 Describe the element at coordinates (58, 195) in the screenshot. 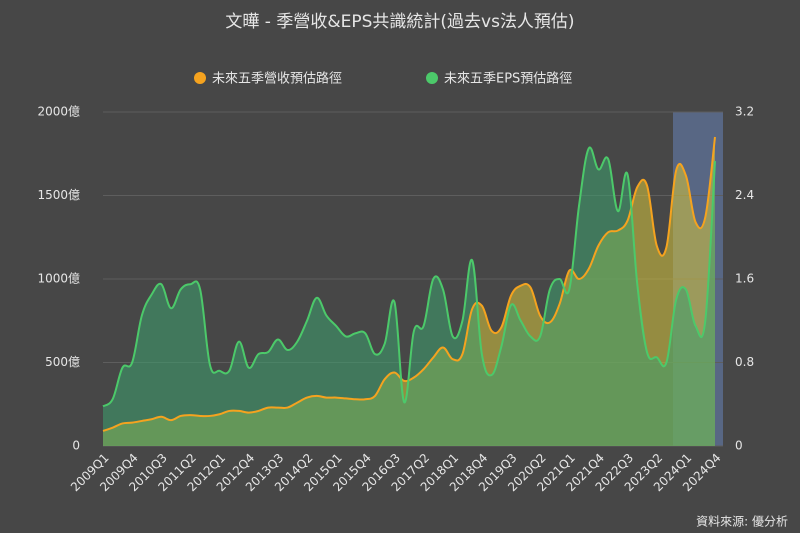

I see `y-tick-label: 1500億` at that location.